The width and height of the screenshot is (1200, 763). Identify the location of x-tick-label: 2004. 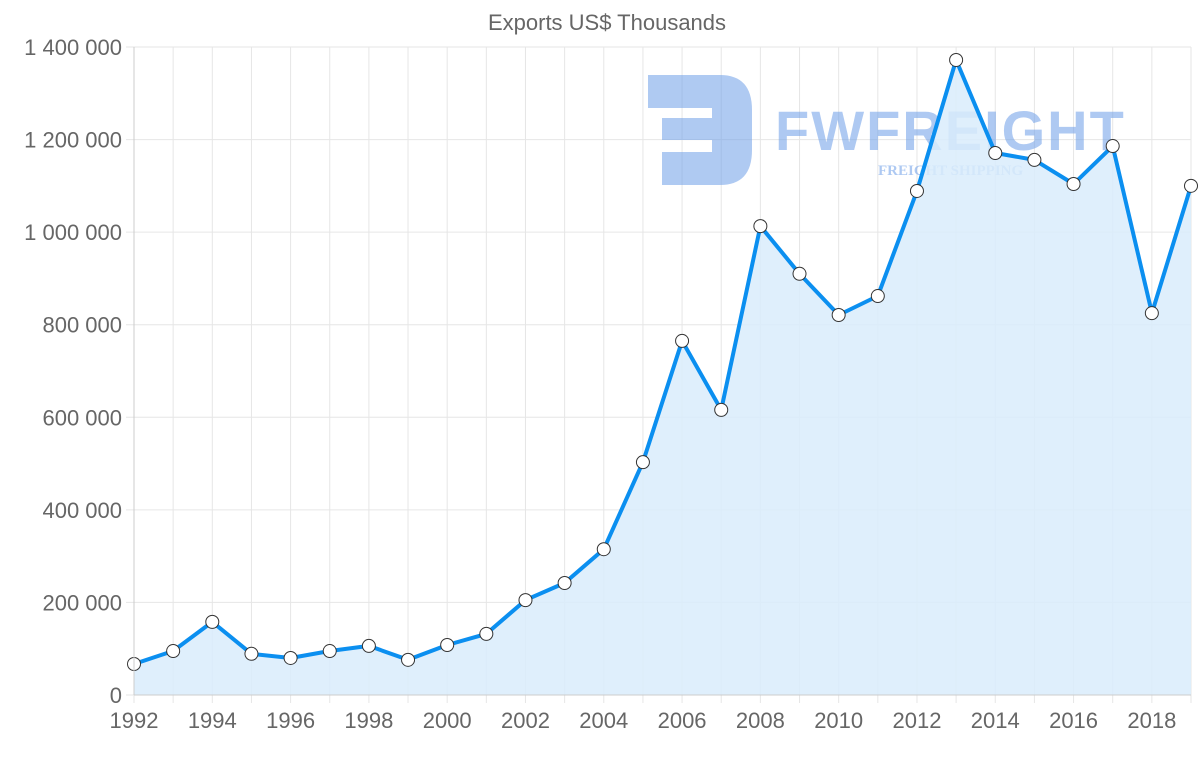
(603, 720).